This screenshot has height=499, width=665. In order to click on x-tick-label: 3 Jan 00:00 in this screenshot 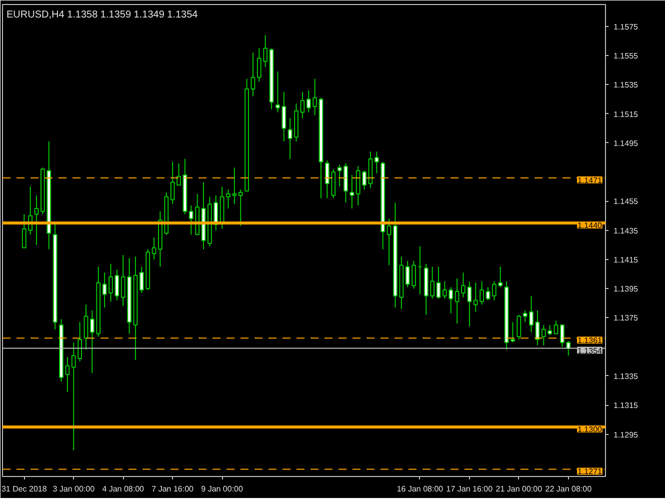, I will do `click(74, 489)`.